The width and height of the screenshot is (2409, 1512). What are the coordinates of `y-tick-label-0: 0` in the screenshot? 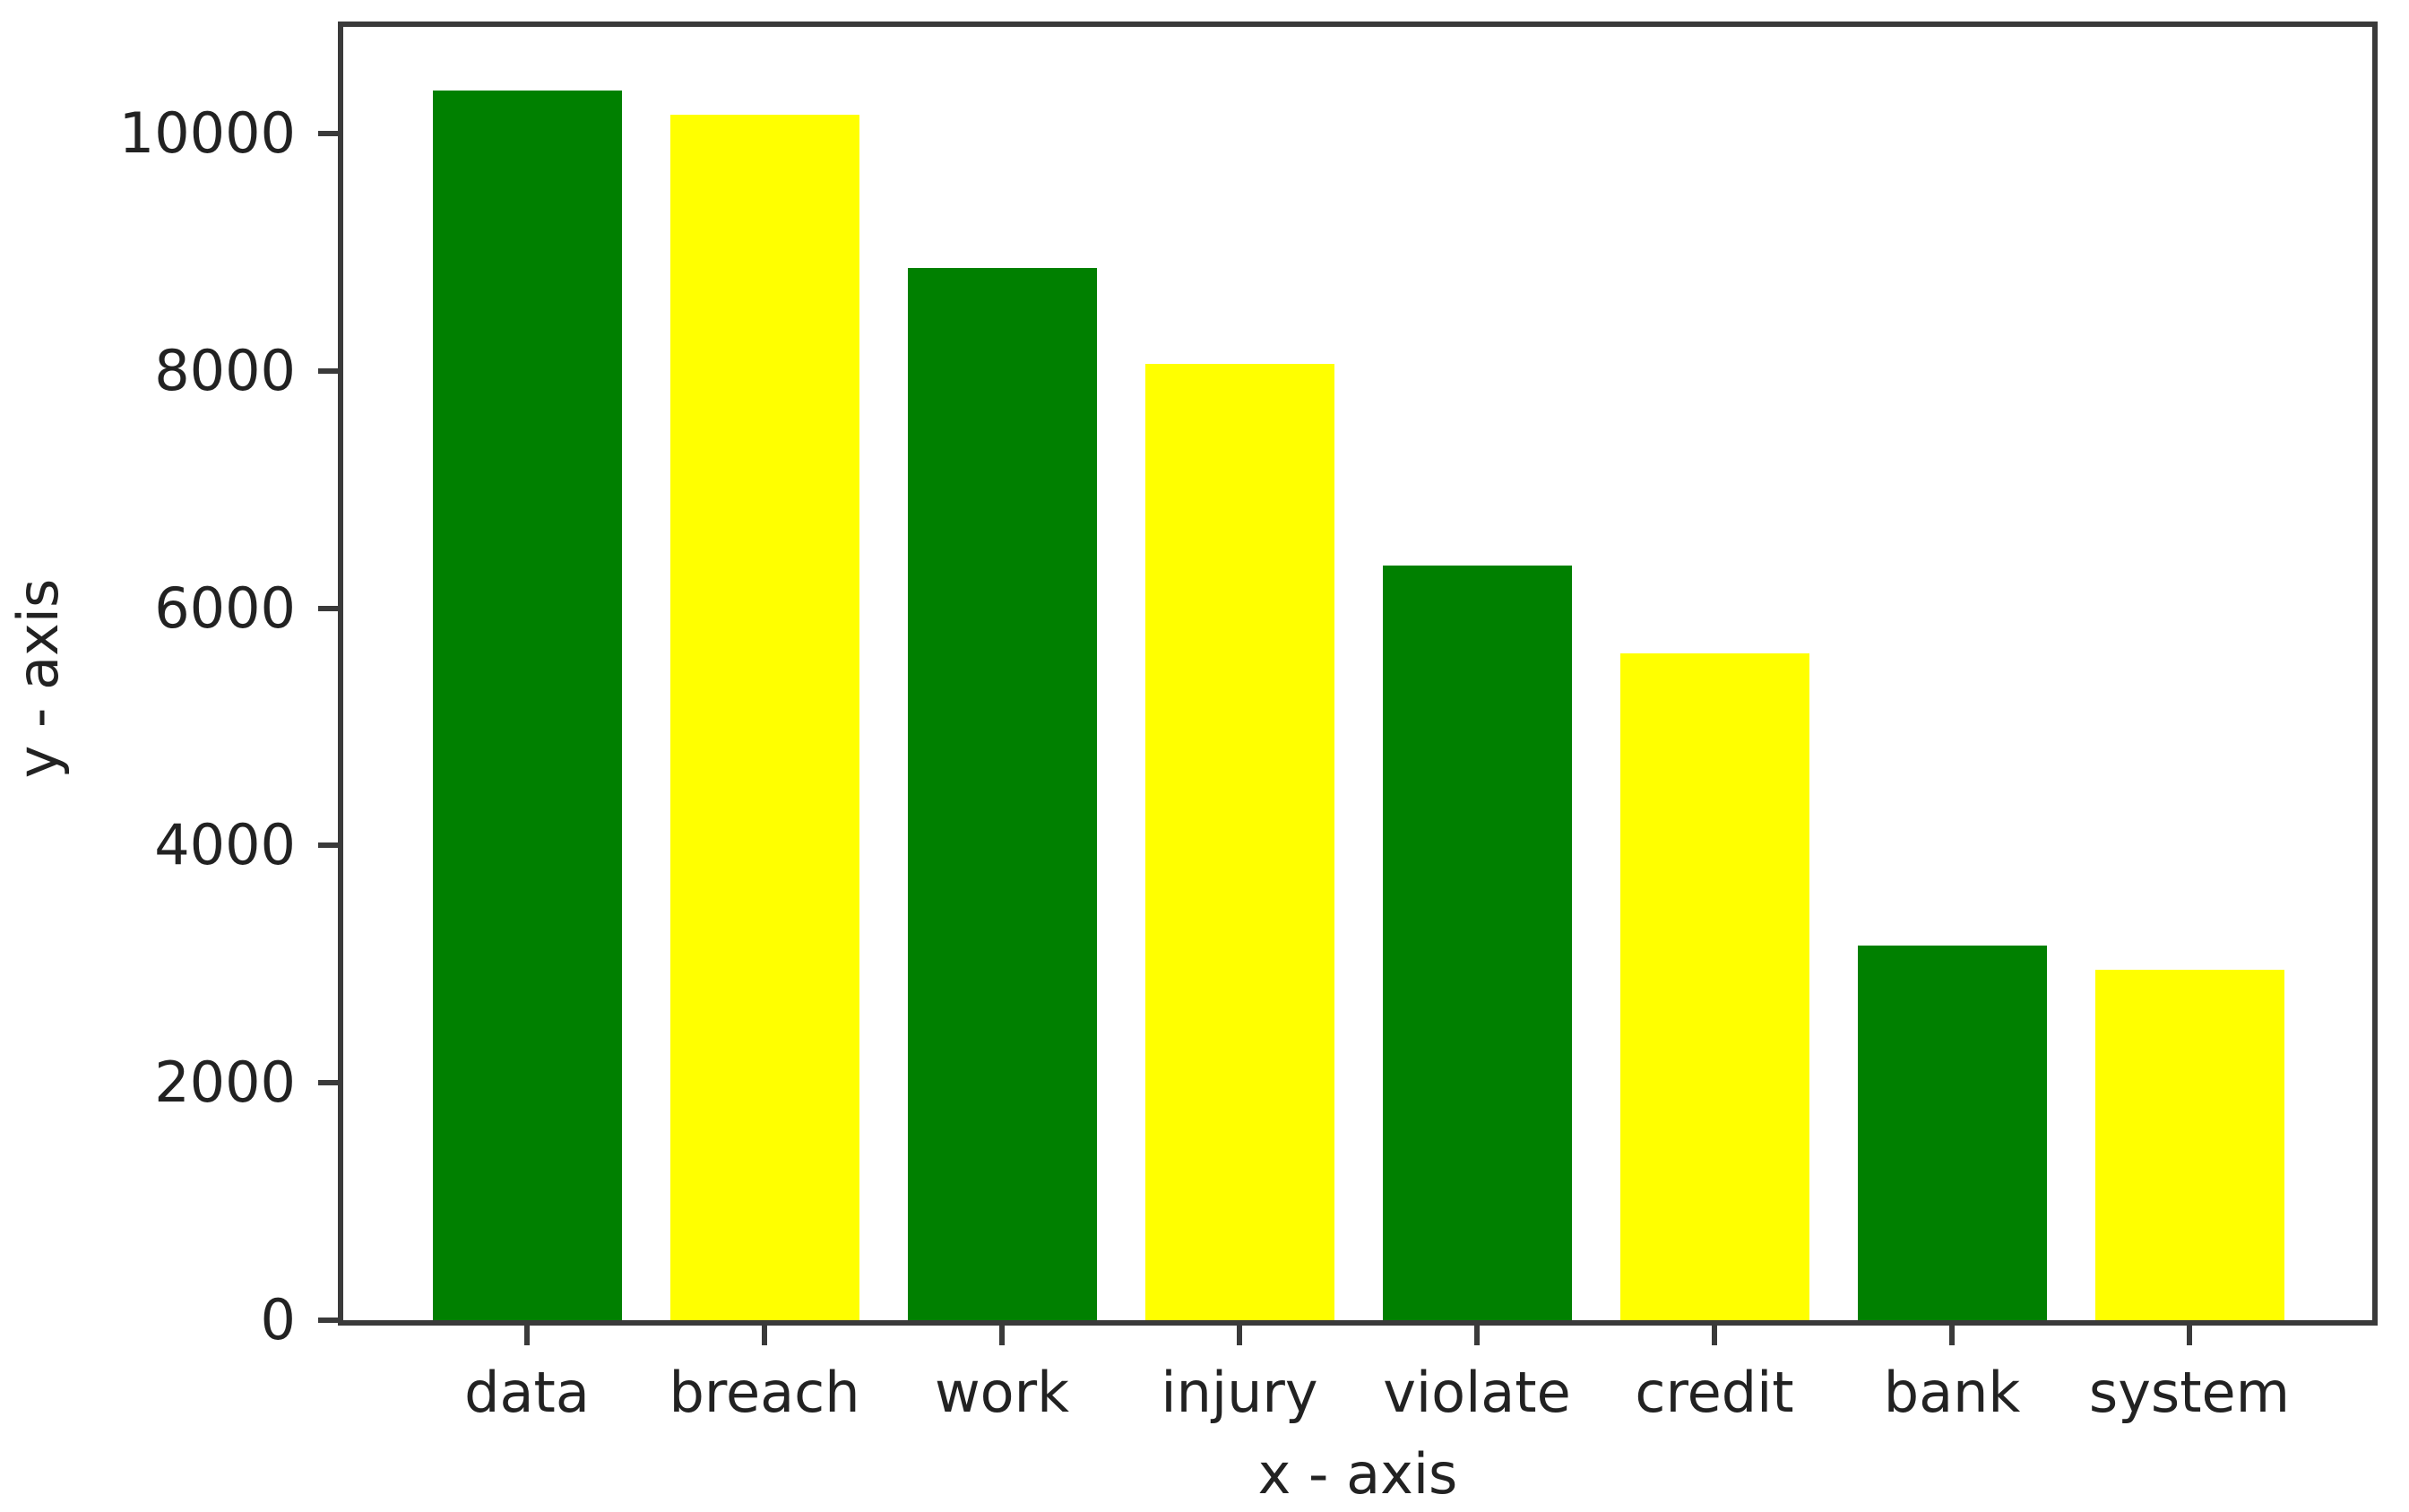 It's located at (278, 1319).